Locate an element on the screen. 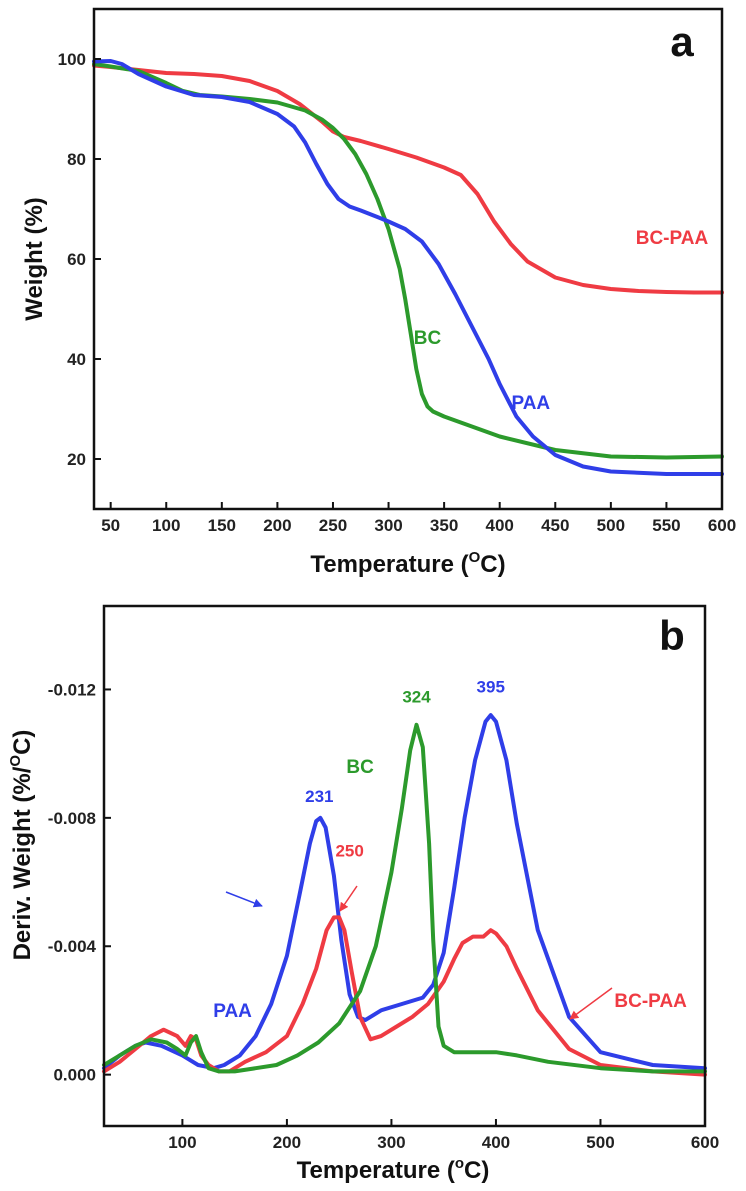 Image resolution: width=746 pixels, height=1191 pixels. panel-b-series-bc-paa is located at coordinates (404, 996).